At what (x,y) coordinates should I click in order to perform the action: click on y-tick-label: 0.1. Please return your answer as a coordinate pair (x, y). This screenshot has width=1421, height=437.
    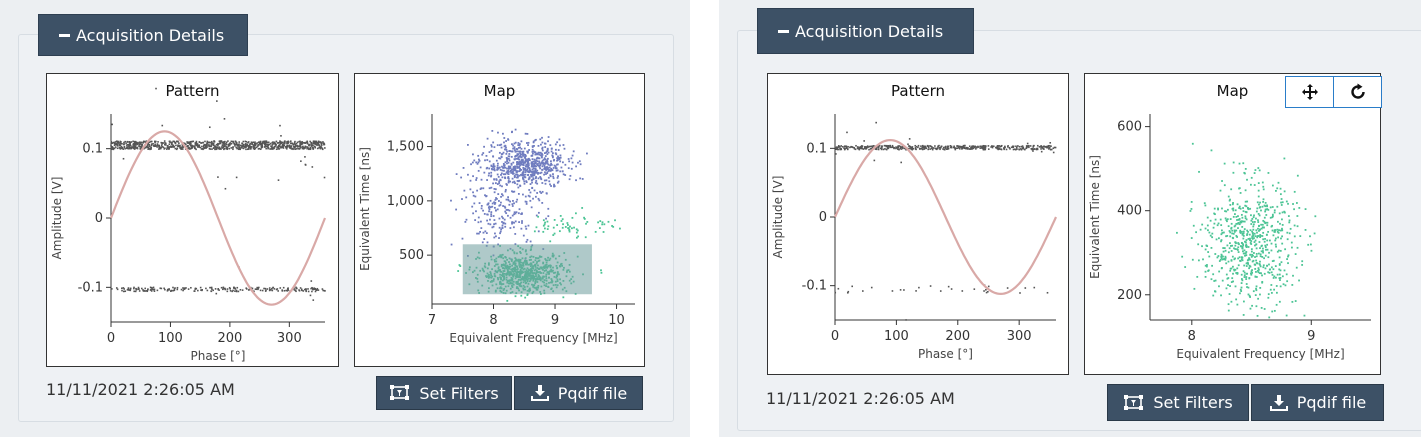
    Looking at the image, I should click on (816, 148).